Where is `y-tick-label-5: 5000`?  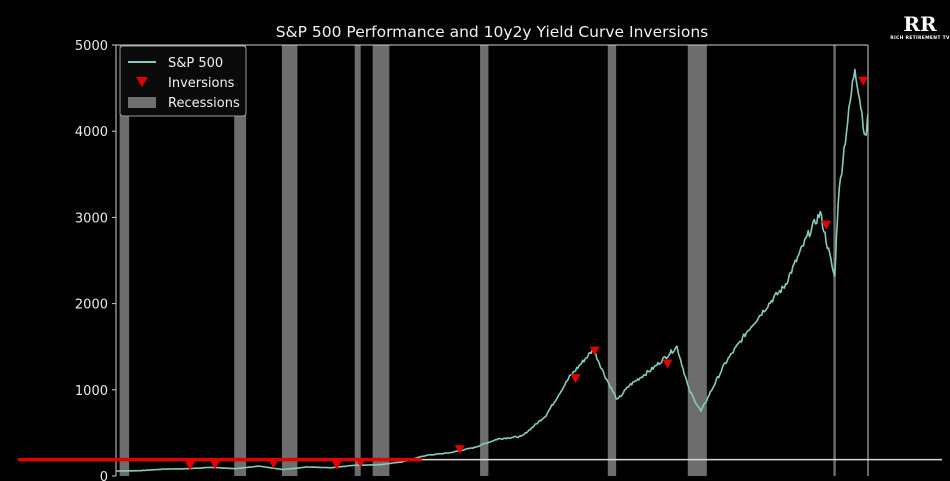
y-tick-label-5: 5000 is located at coordinates (91, 46).